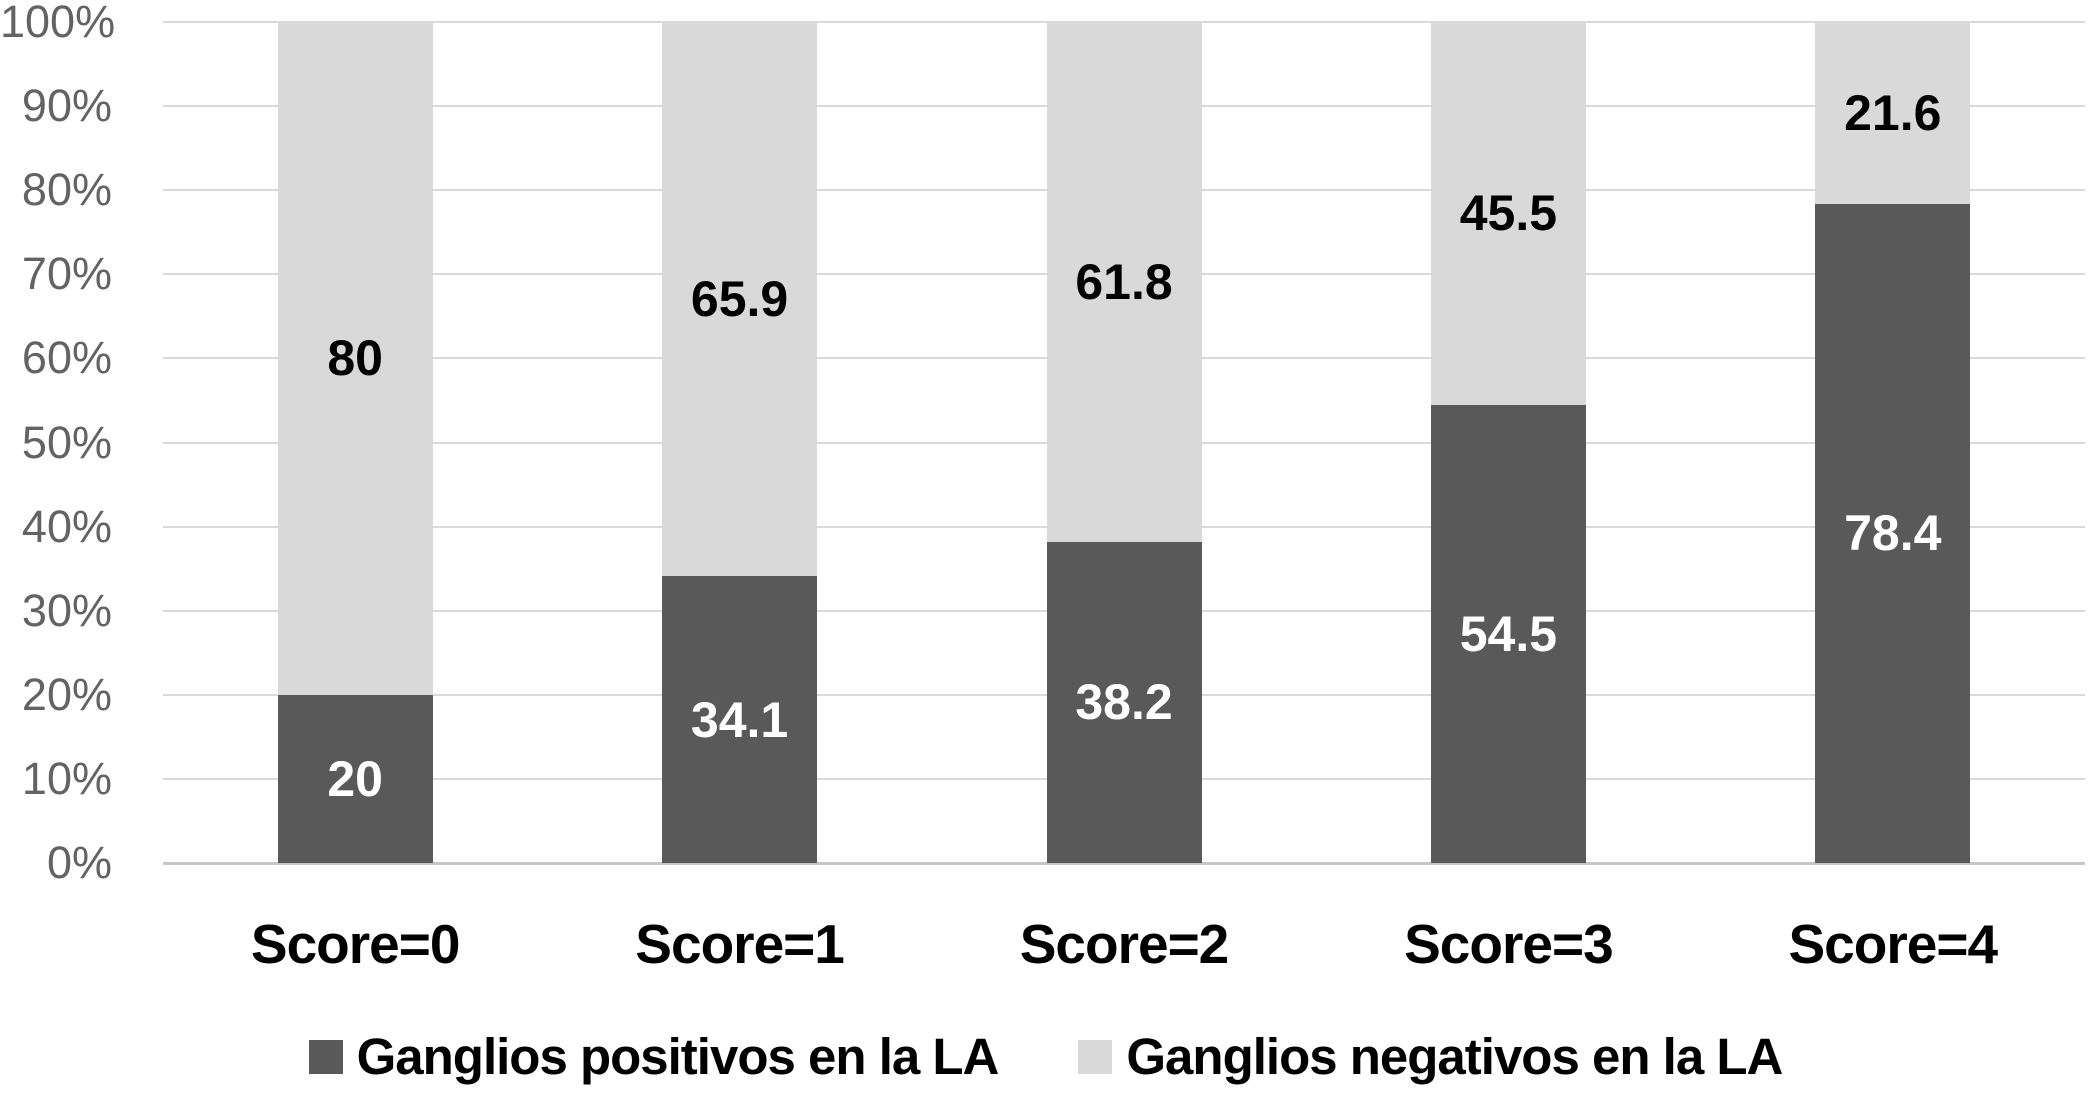 Image resolution: width=2091 pixels, height=1099 pixels. Describe the element at coordinates (66, 778) in the screenshot. I see `y-axis-tick-label: 10%` at that location.